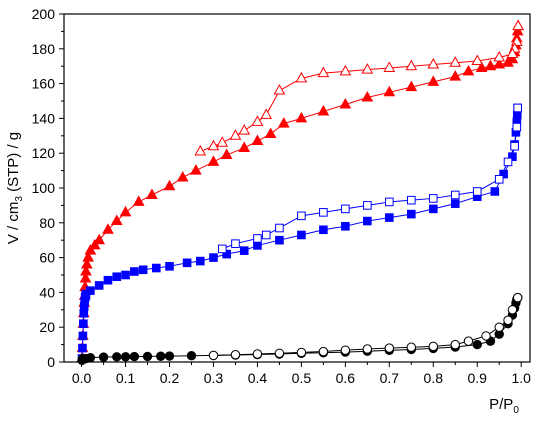 The height and width of the screenshot is (424, 550). Describe the element at coordinates (501, 404) in the screenshot. I see `x-axis-title-main: P/P` at that location.